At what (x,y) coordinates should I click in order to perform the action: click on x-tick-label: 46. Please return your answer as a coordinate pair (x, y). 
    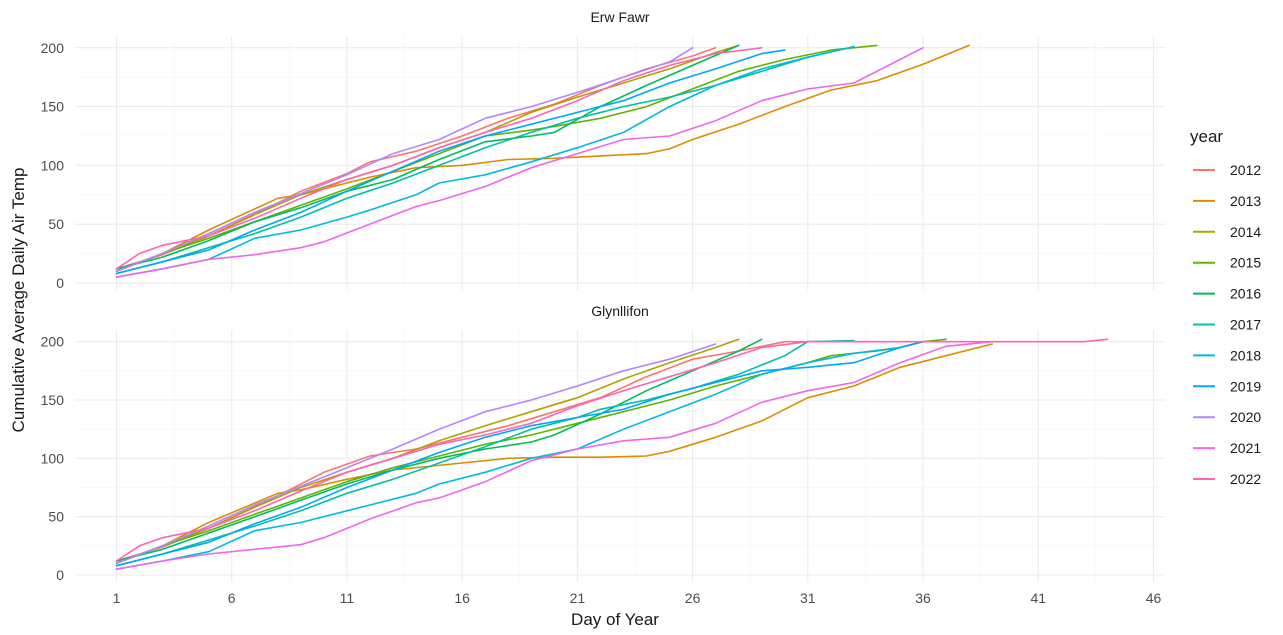
    Looking at the image, I should click on (1154, 598).